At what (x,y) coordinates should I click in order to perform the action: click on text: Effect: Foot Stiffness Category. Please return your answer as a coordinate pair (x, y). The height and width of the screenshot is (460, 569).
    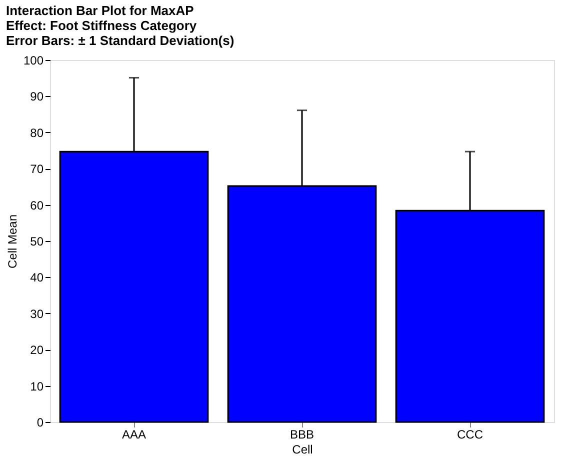
    Looking at the image, I should click on (101, 25).